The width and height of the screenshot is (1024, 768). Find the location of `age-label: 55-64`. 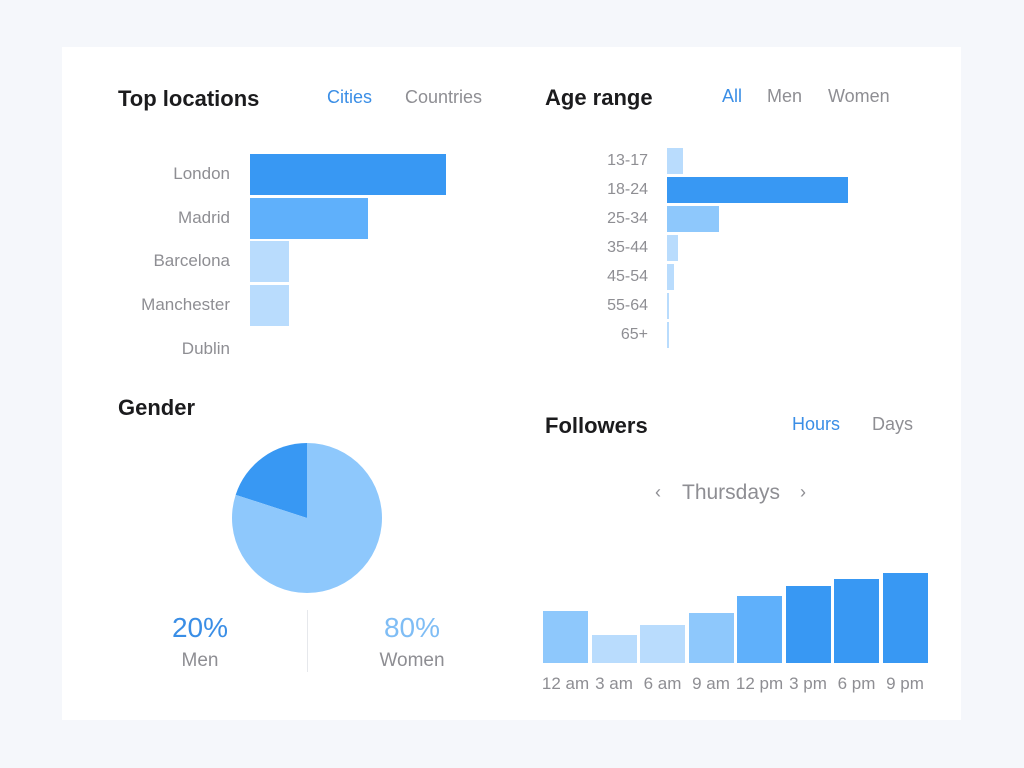

age-label: 55-64 is located at coordinates (627, 305).